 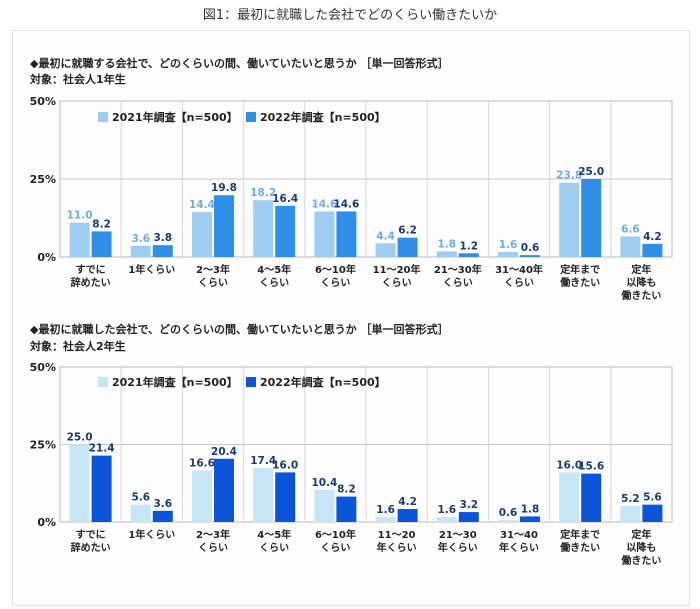 What do you see at coordinates (323, 382) in the screenshot?
I see `legend-label: 2022年調査【n=500】` at bounding box center [323, 382].